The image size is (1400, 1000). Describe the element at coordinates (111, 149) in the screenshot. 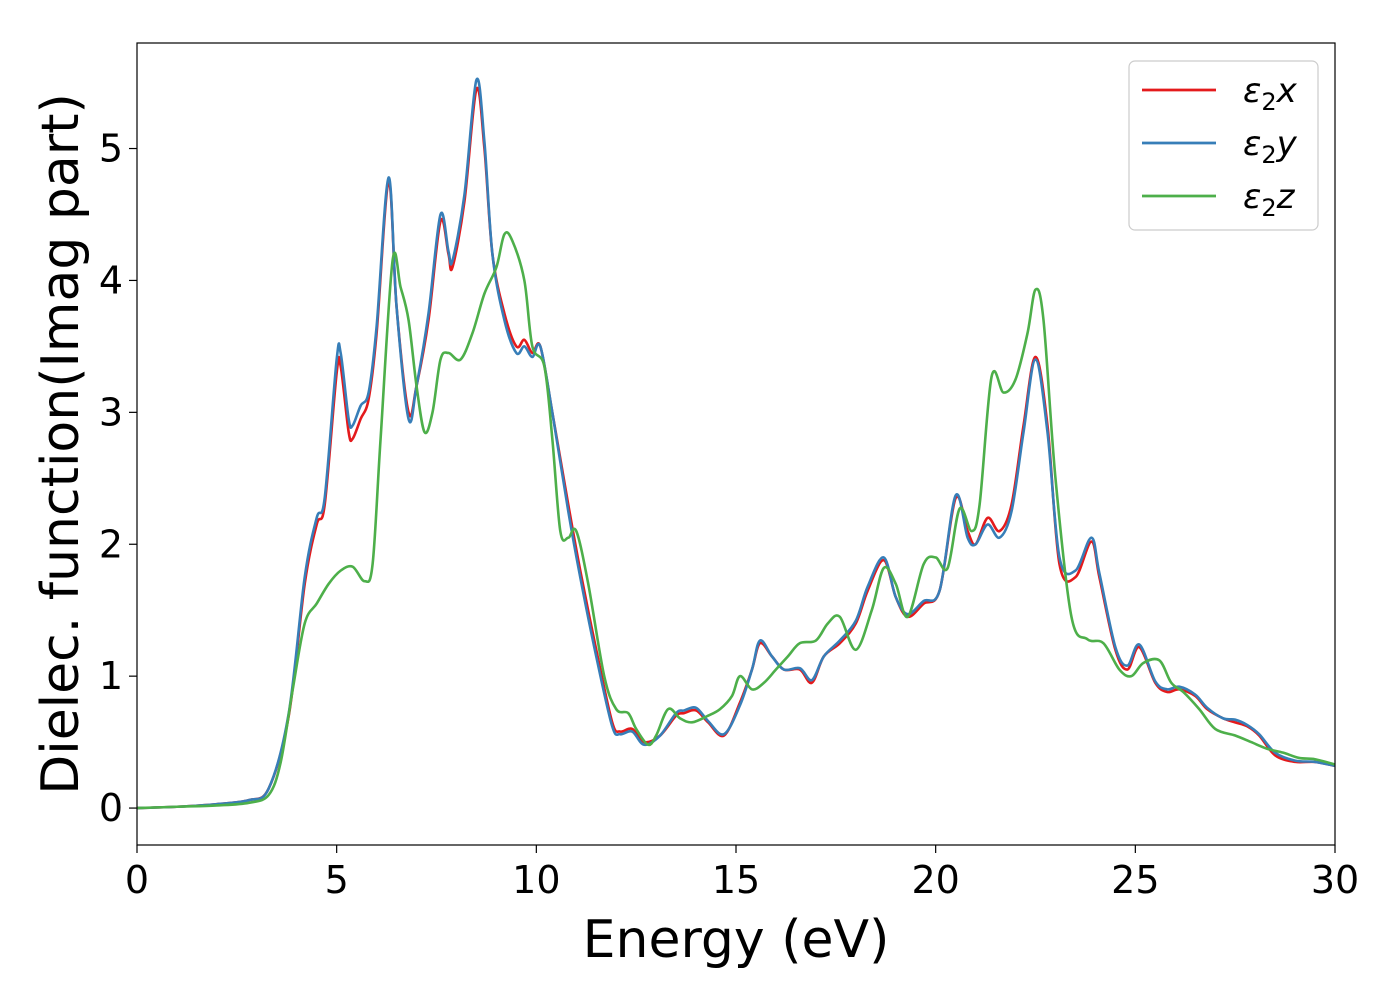

I see `y-tick-label: 5` at that location.